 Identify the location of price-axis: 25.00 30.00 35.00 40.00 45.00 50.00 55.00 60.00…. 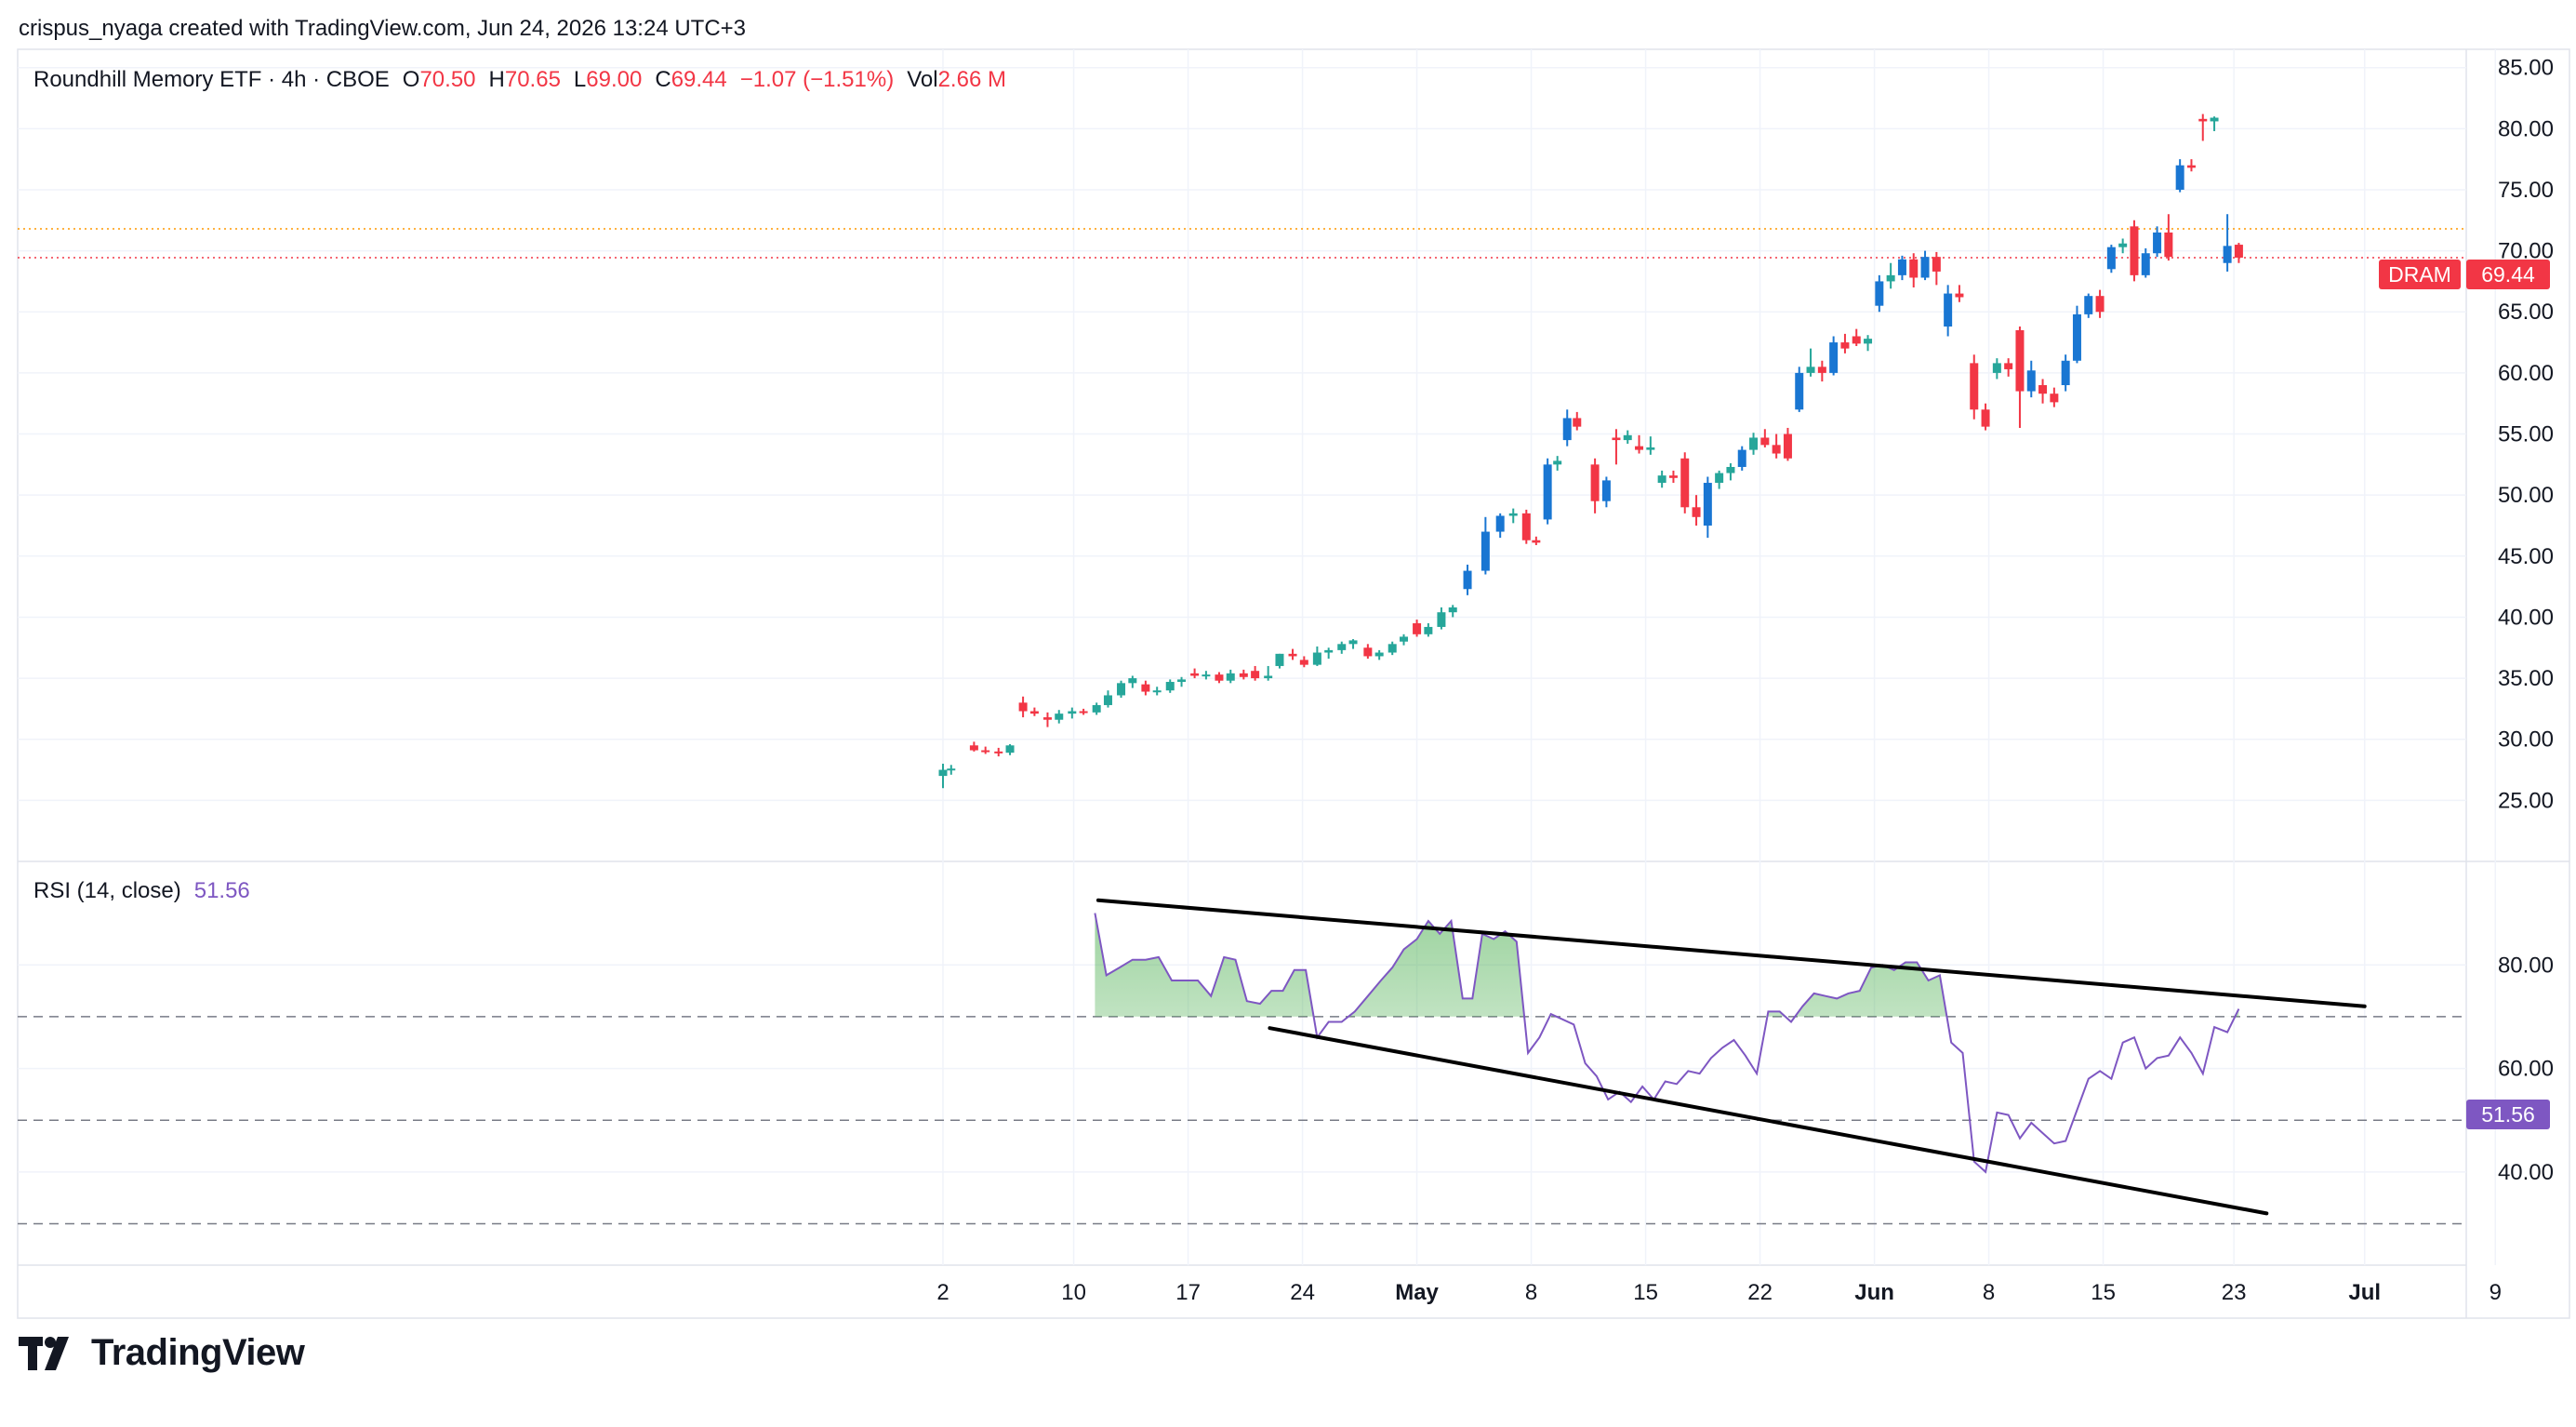
(2526, 620).